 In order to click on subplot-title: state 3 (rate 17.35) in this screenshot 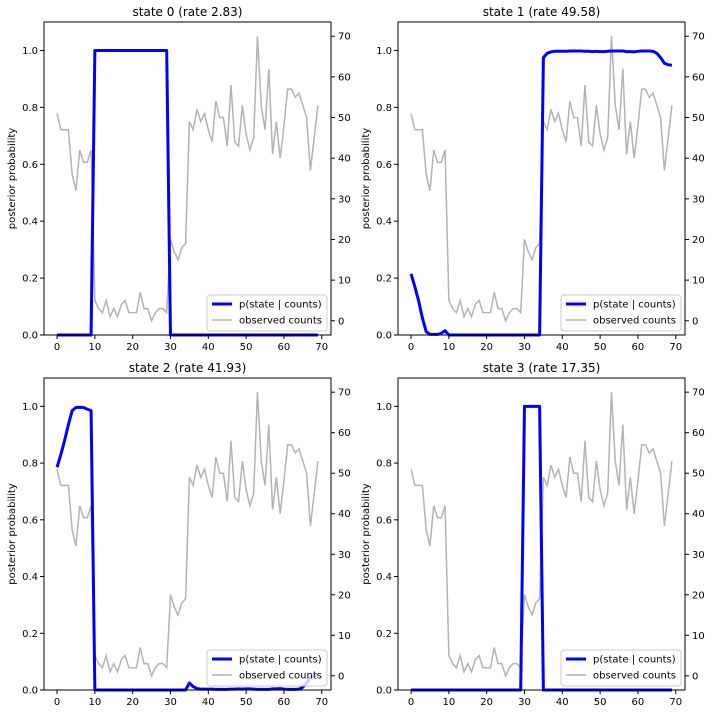, I will do `click(542, 368)`.